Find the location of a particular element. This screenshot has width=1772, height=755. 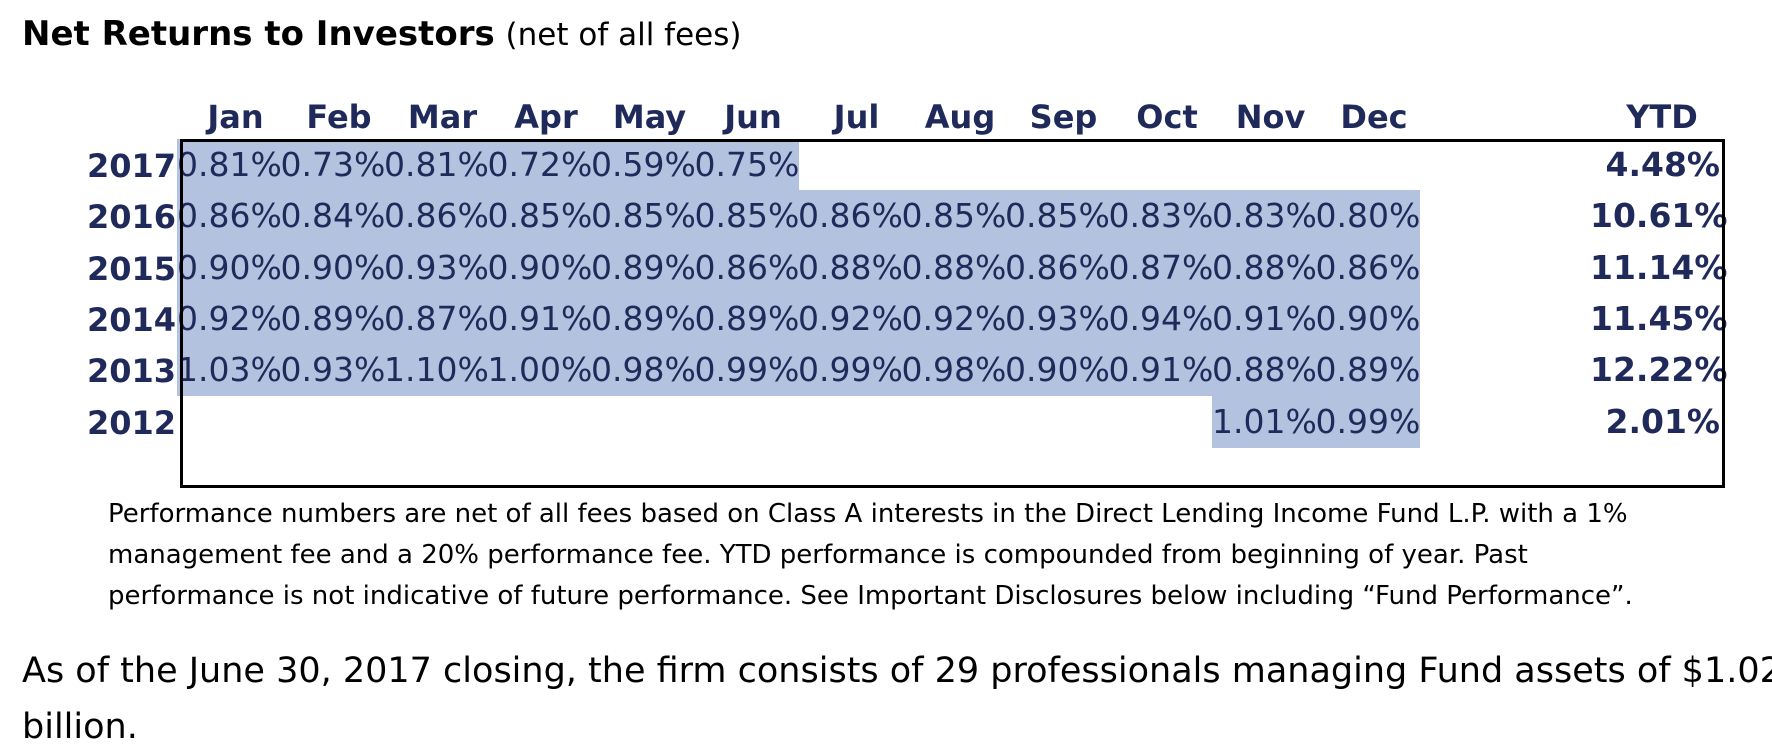

summary-line: billion. is located at coordinates (80, 727).